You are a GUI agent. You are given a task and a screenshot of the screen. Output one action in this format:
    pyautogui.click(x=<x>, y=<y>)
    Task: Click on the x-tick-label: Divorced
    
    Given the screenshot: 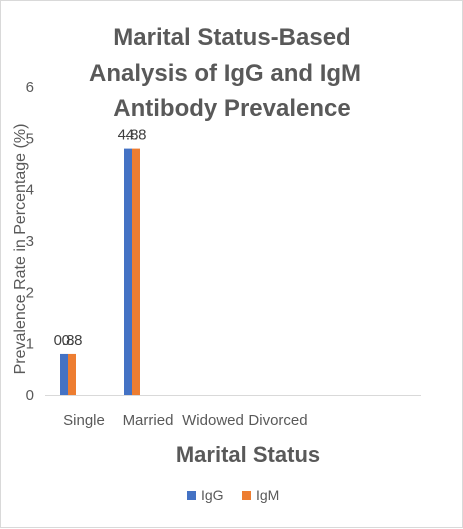 What is the action you would take?
    pyautogui.click(x=277, y=420)
    